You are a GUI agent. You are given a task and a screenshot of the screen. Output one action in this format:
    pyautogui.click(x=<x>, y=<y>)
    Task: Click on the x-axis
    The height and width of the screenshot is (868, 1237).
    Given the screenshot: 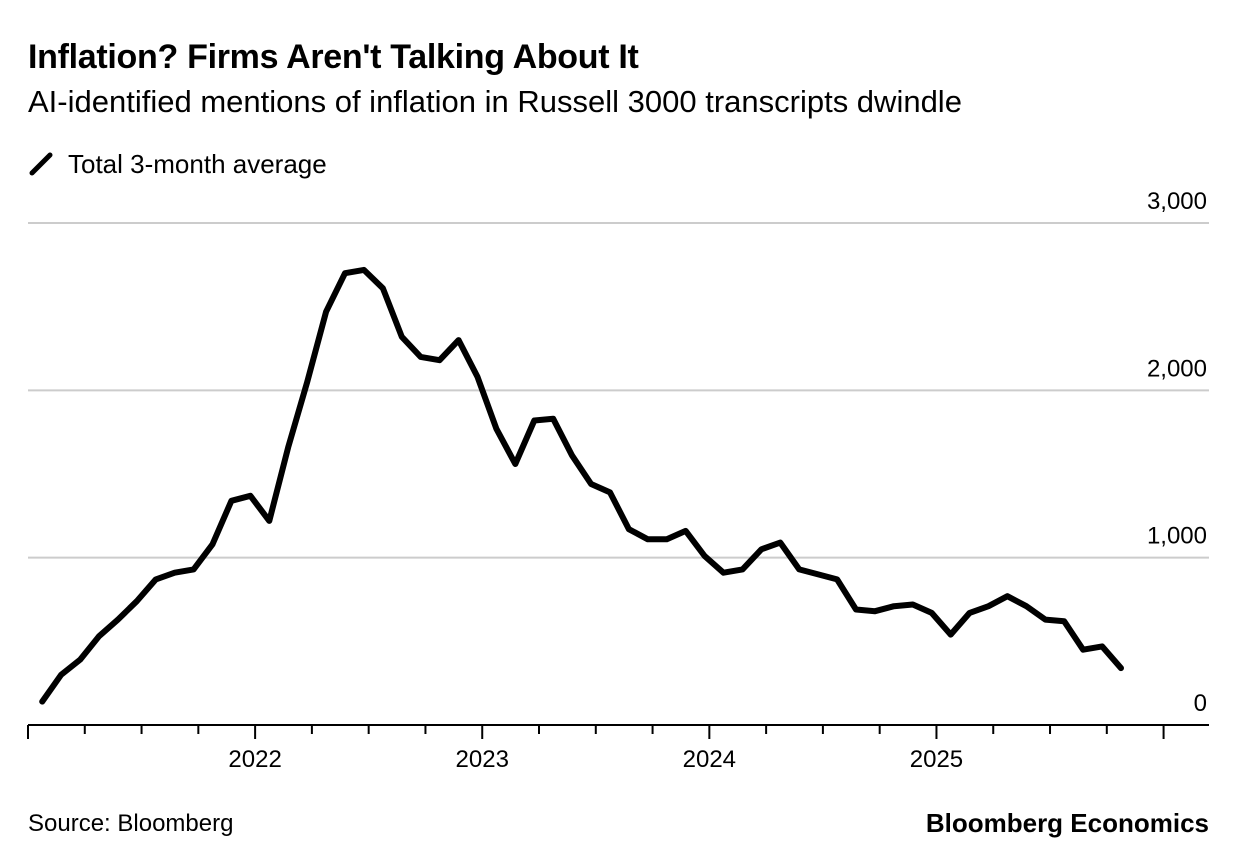 What is the action you would take?
    pyautogui.click(x=618, y=731)
    